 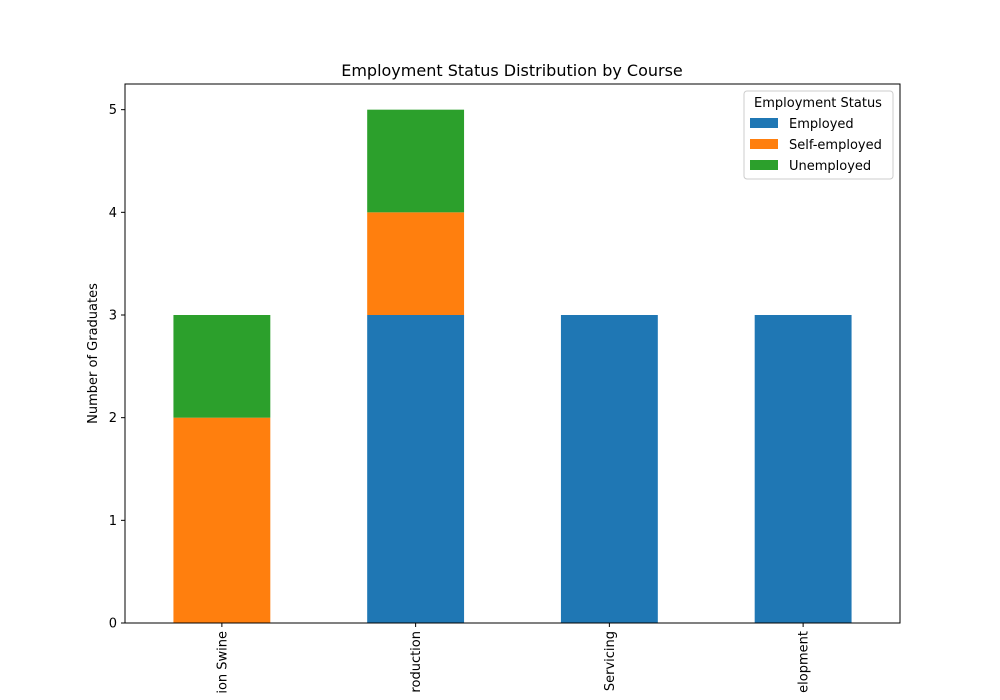 I want to click on y-tick-label: 3, so click(x=113, y=316).